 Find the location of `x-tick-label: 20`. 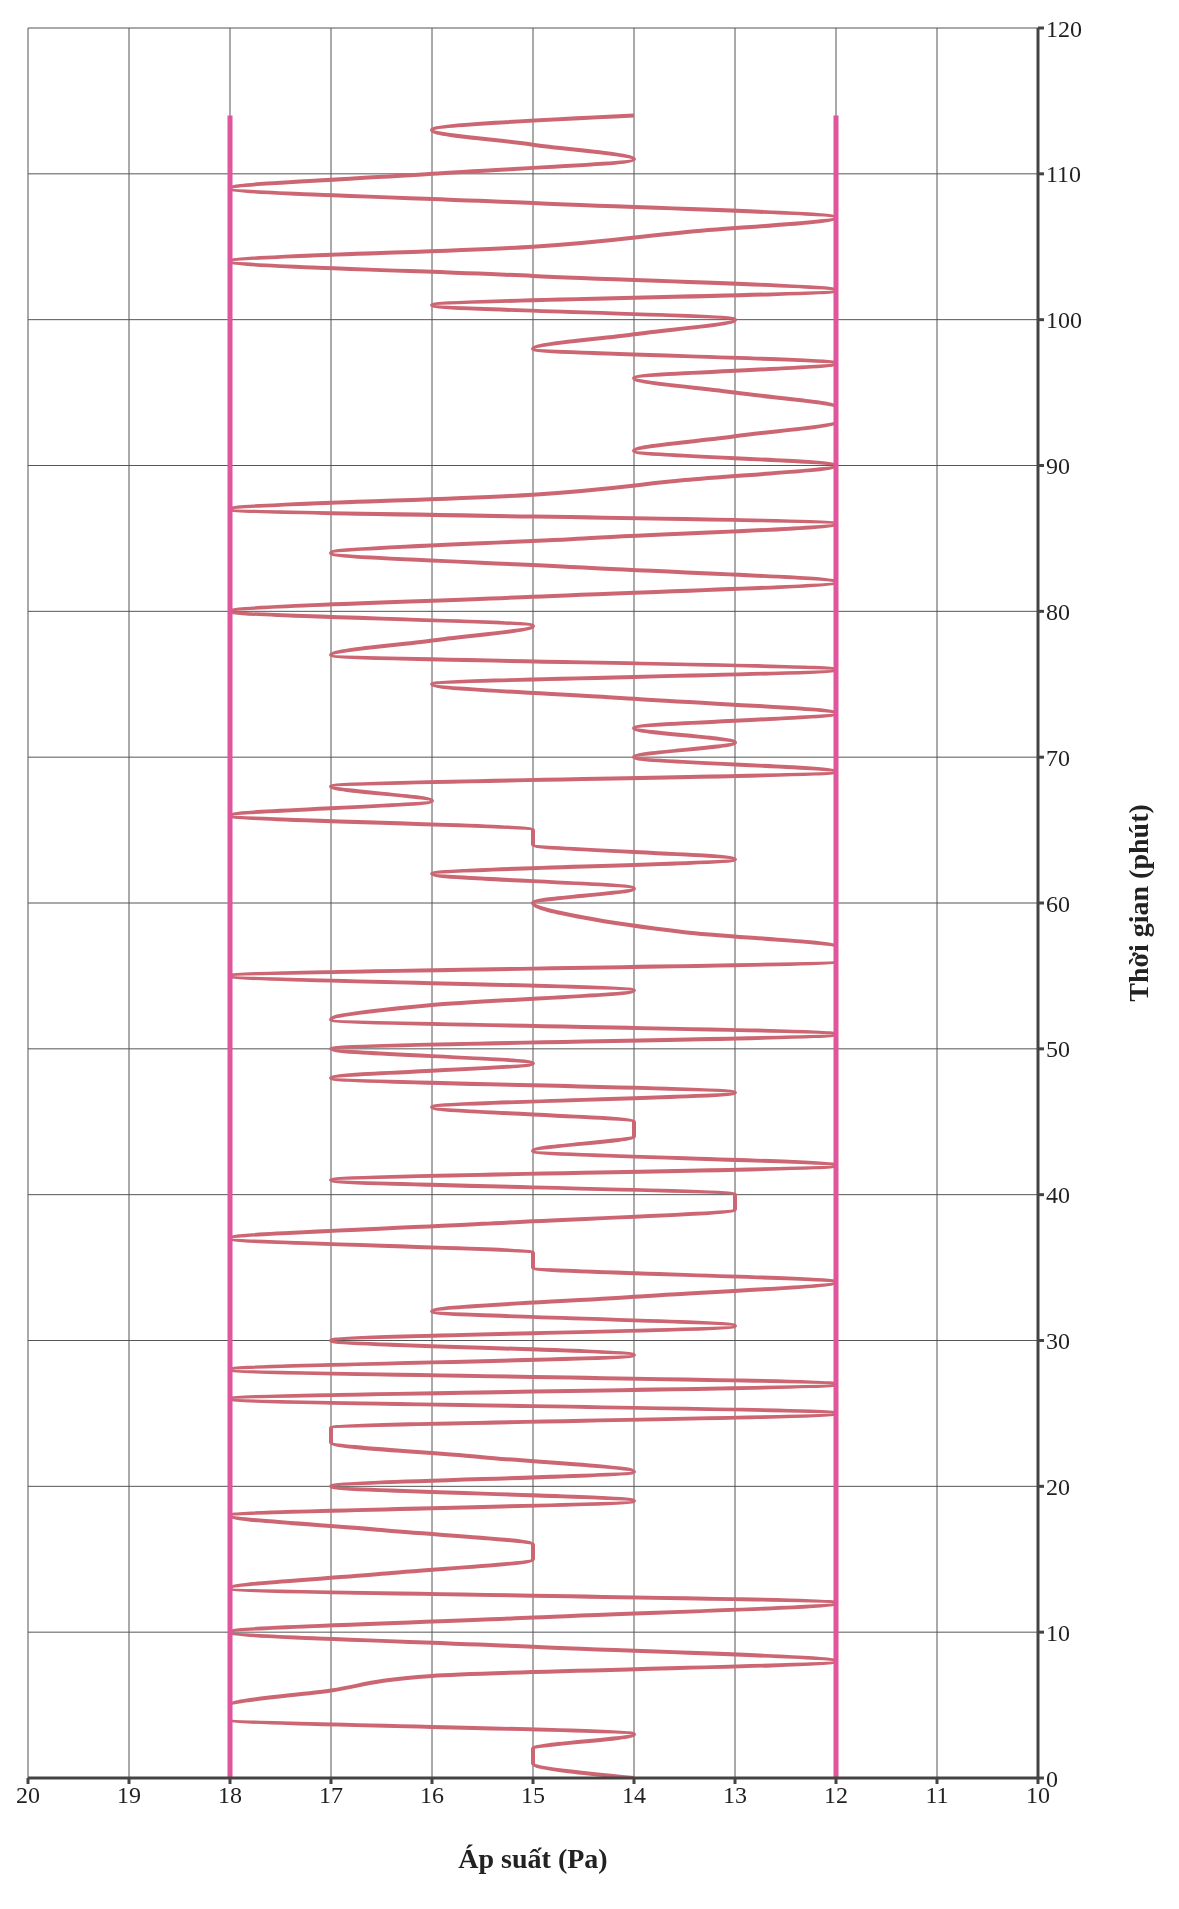

x-tick-label: 20 is located at coordinates (28, 1795).